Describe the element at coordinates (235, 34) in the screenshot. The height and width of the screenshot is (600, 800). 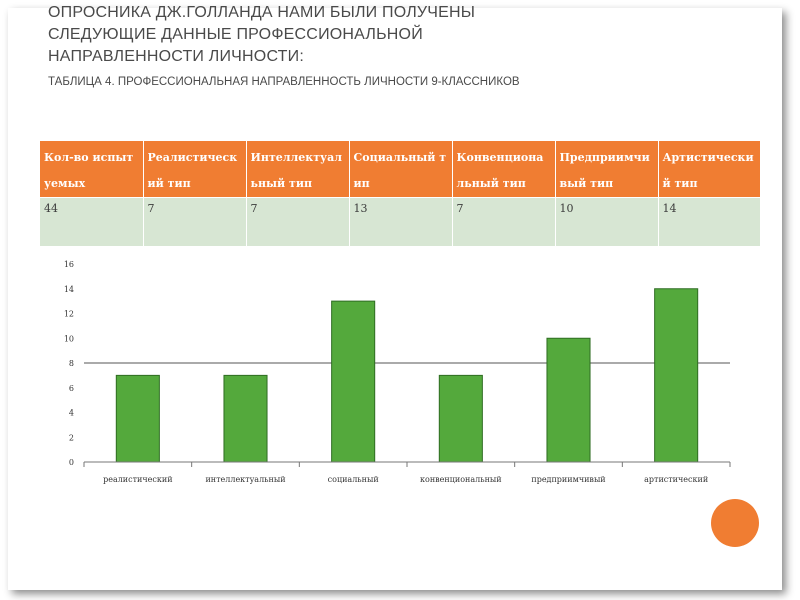
I see `heading-line-2: СЛЕДУЮЩИЕ ДАННЫЕ ПРОФЕССИОНАЛЬНОЙ` at that location.